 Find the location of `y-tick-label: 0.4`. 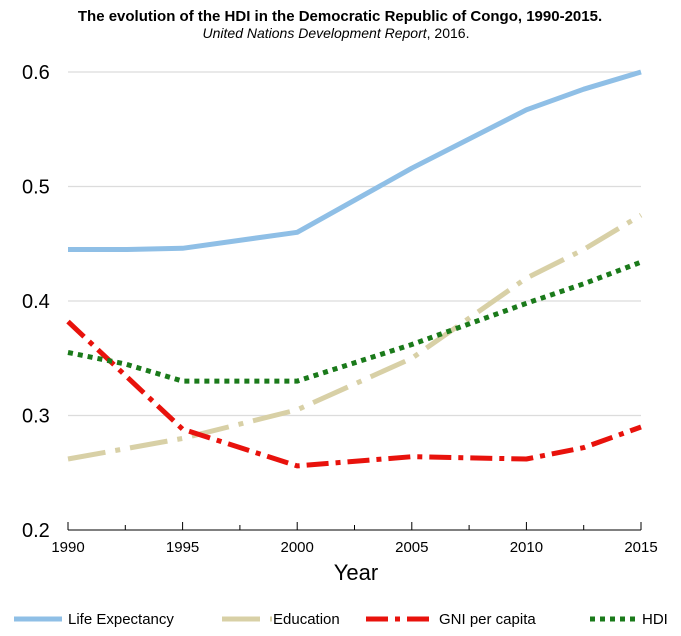

y-tick-label: 0.4 is located at coordinates (36, 302).